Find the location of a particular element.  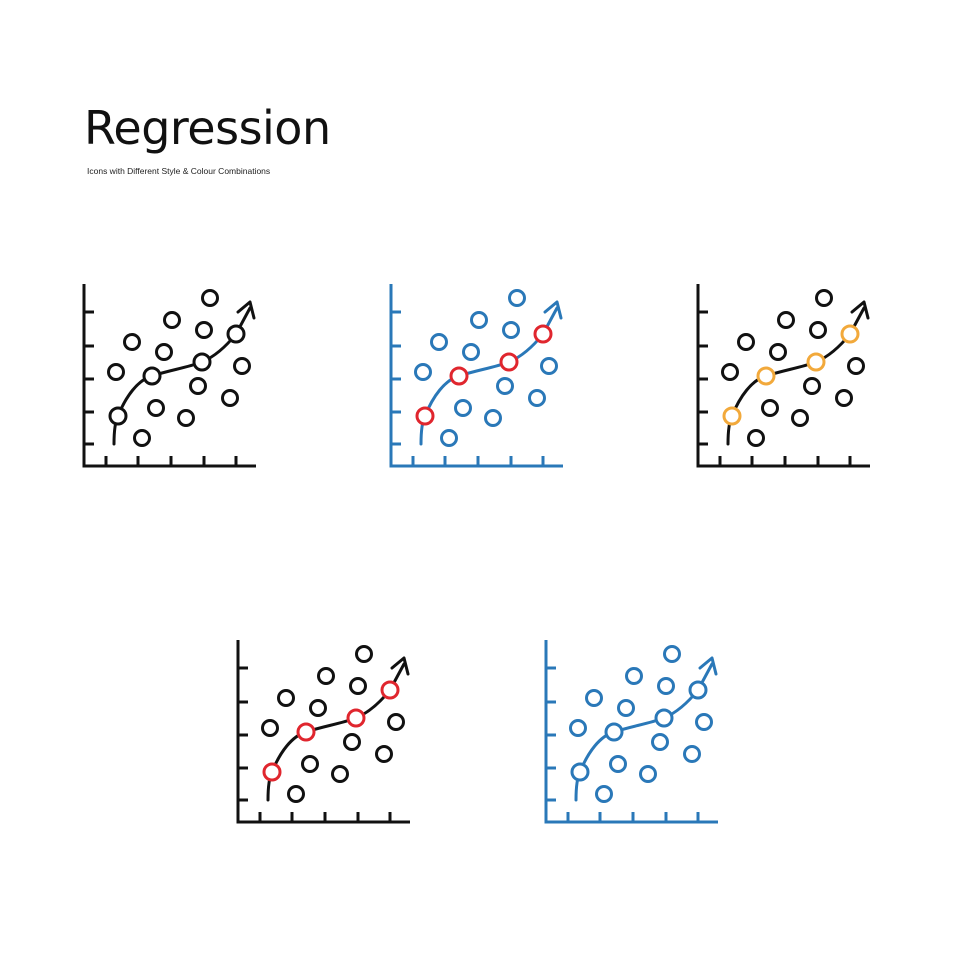

regression-icon-blue is located at coordinates (635, 734).